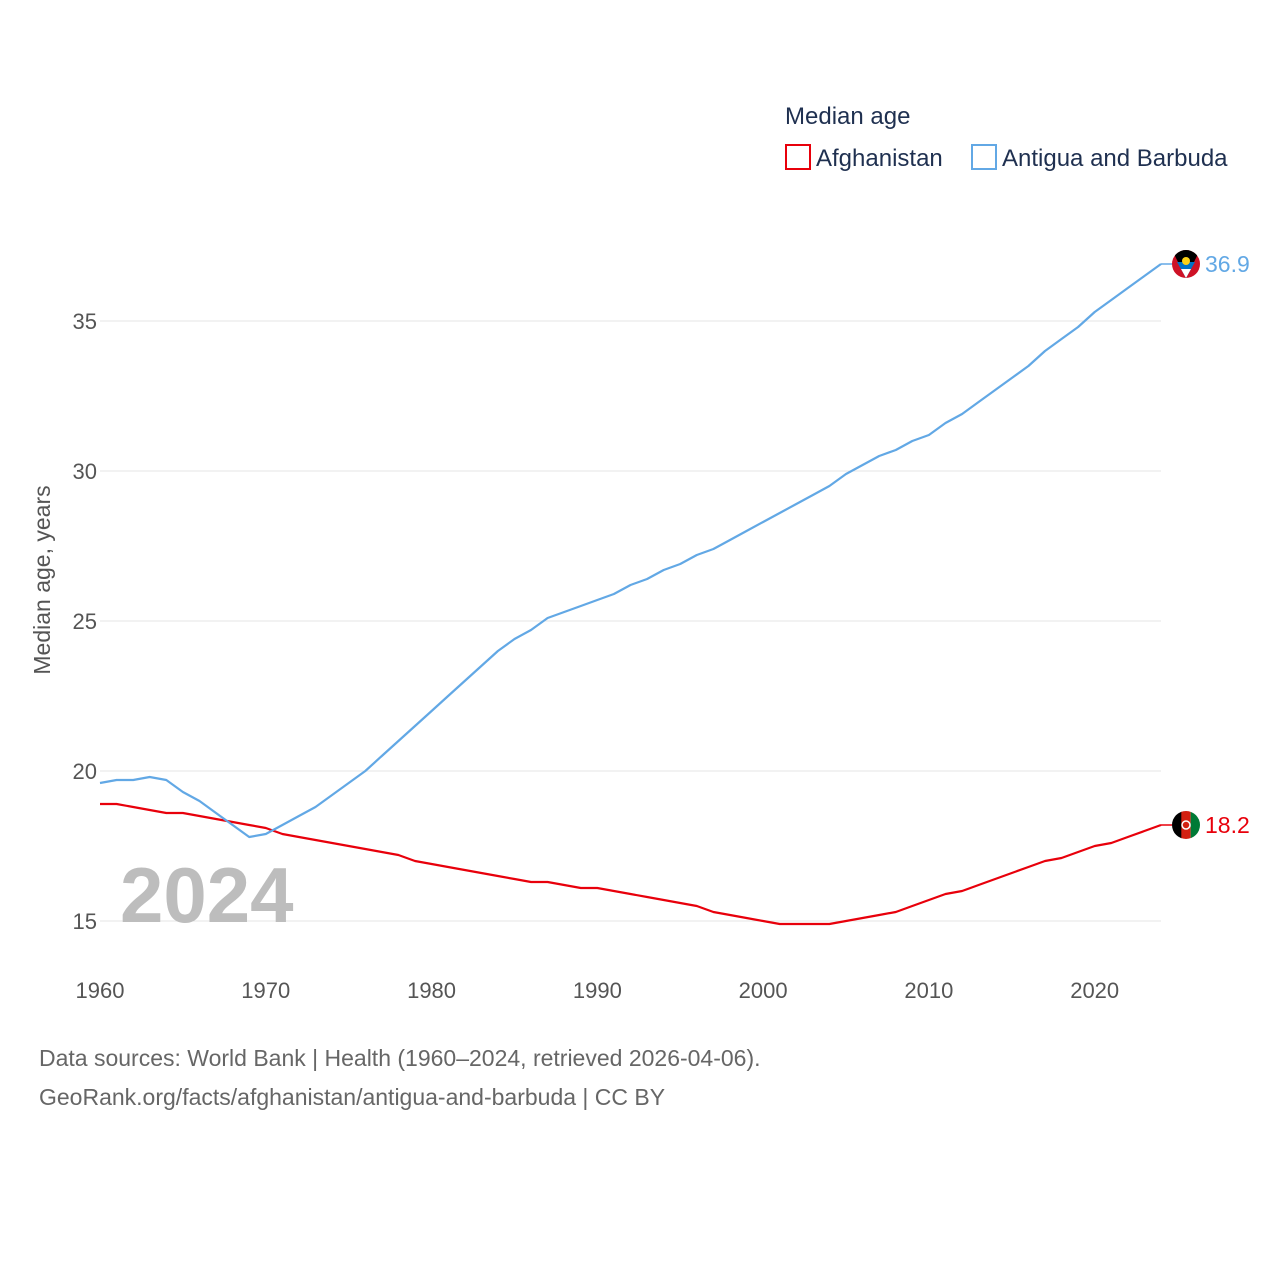 This screenshot has width=1280, height=1280. I want to click on y-tick-label-25: 25, so click(85, 621).